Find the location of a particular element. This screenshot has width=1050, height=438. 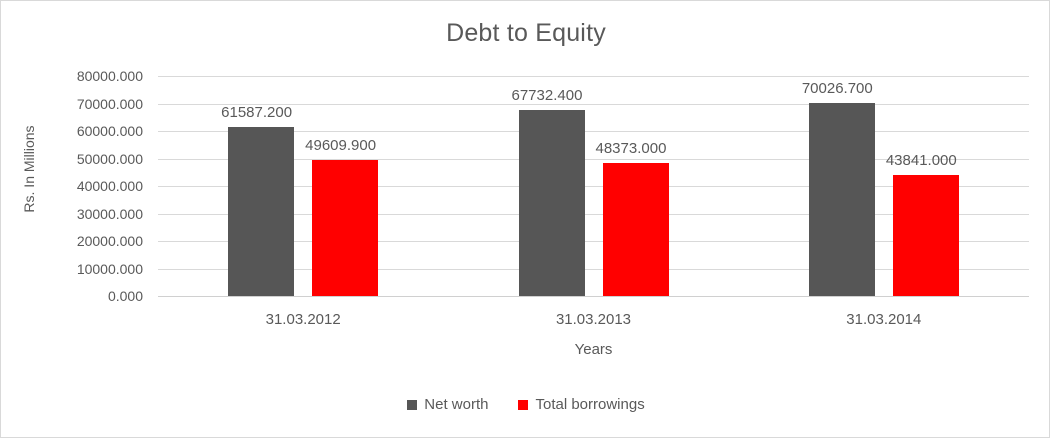

data-label: 43841.000 is located at coordinates (921, 161).